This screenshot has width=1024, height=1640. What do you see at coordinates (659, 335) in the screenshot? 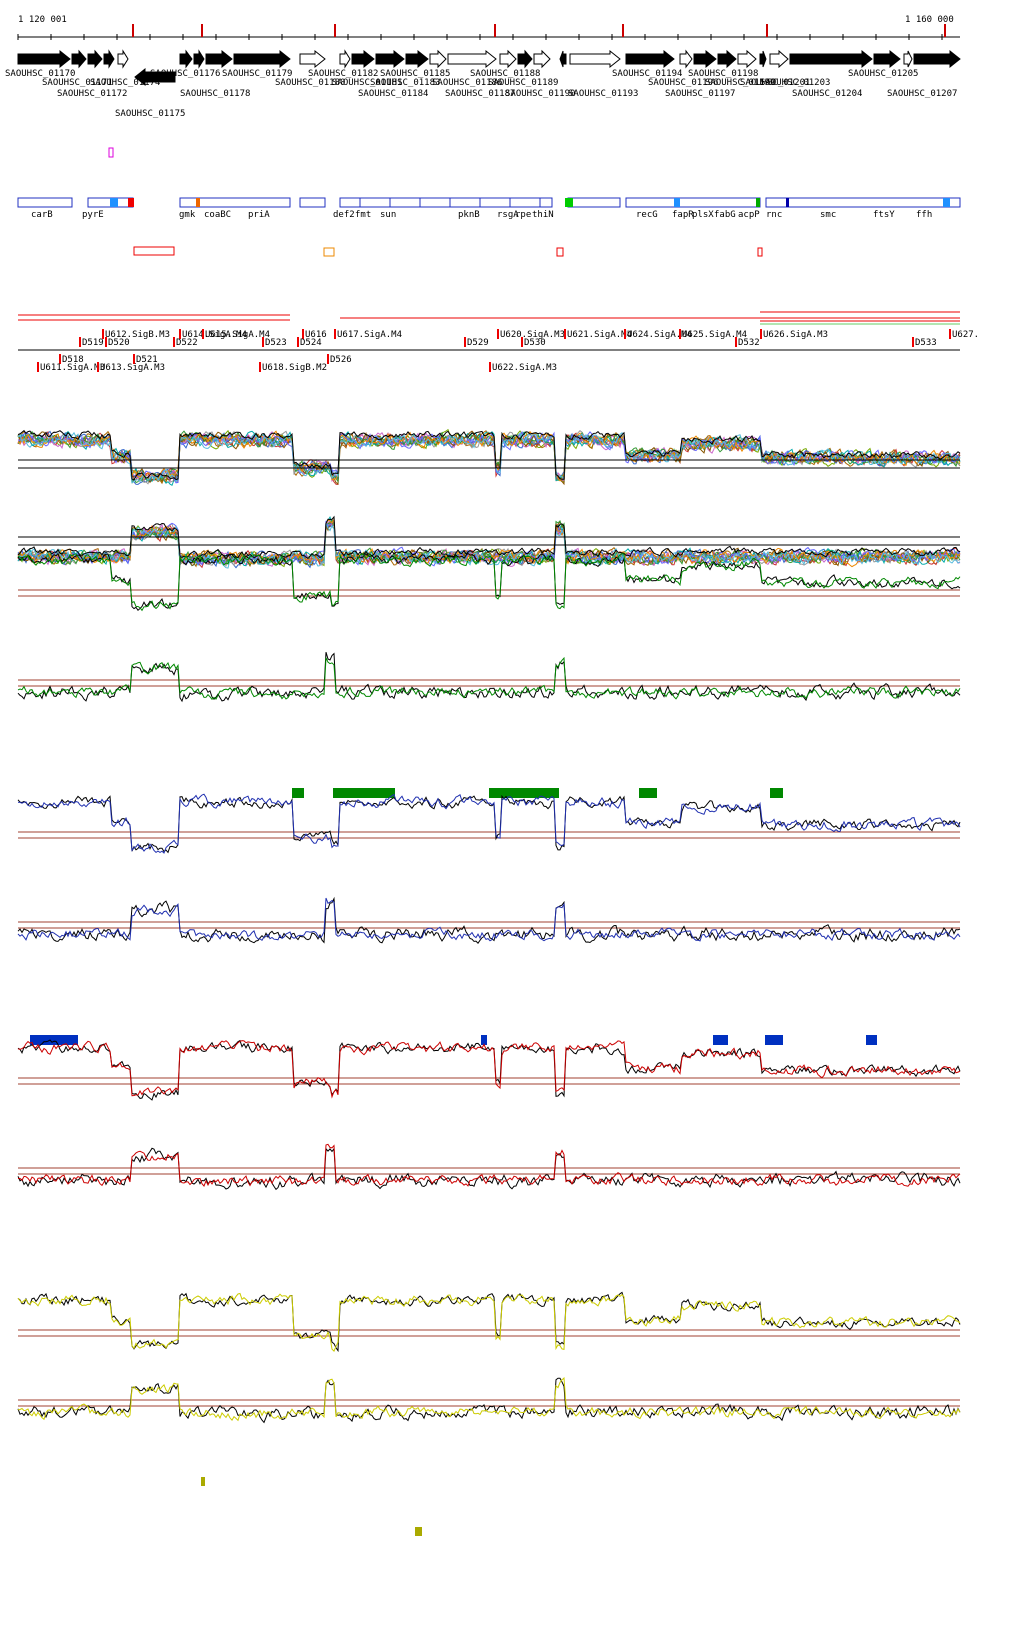
I see `feature-label: U624.SigA.M4` at bounding box center [659, 335].